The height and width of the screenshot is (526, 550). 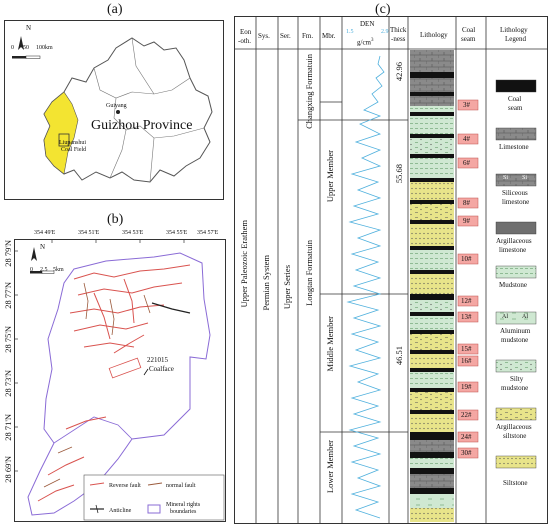 I want to click on legend-normal-fault: normal fault, so click(x=181, y=486).